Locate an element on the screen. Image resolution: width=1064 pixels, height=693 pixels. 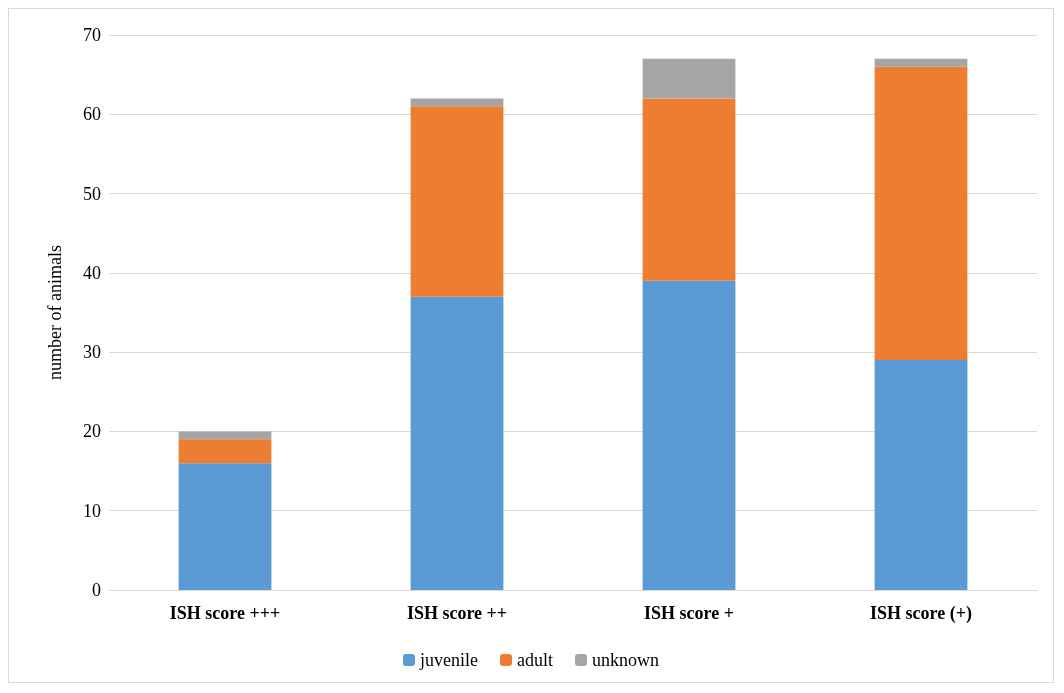
y-axis-title: number of animals is located at coordinates (55, 312).